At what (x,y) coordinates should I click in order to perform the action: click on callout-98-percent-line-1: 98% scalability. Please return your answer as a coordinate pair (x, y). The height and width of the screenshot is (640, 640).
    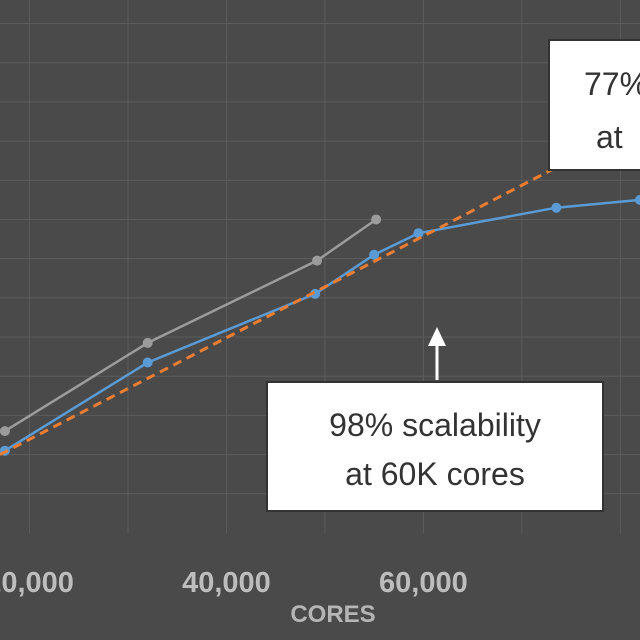
    Looking at the image, I should click on (435, 425).